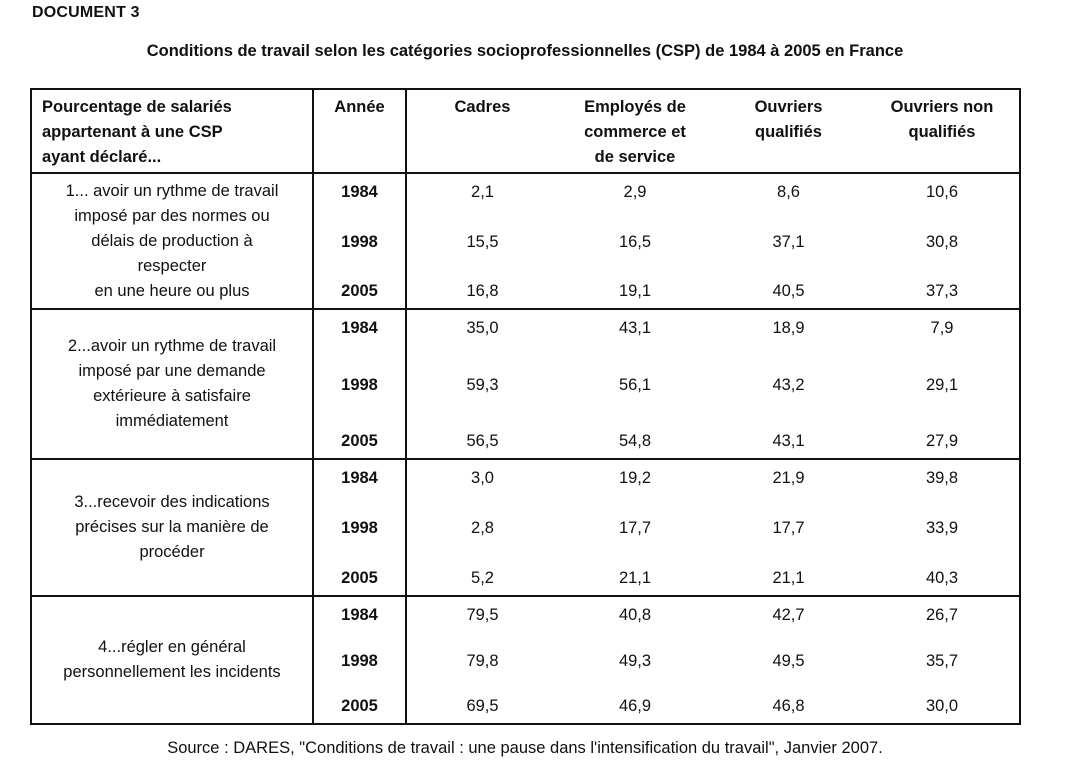 The image size is (1067, 767). I want to click on value-cell: 17,7, so click(635, 528).